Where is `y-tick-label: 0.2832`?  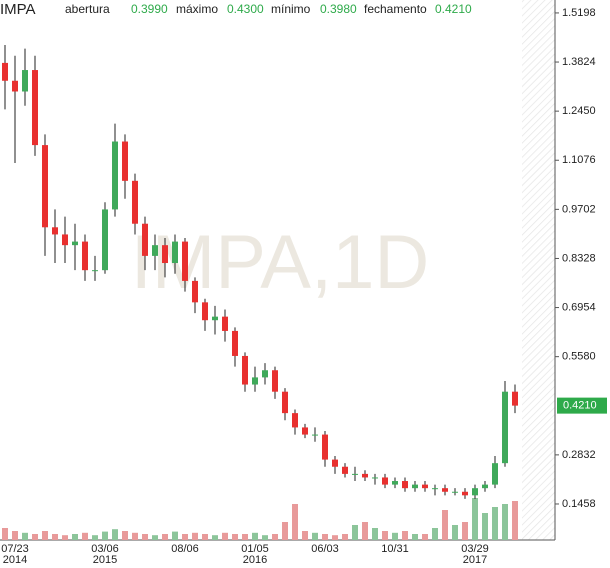 y-tick-label: 0.2832 is located at coordinates (579, 455).